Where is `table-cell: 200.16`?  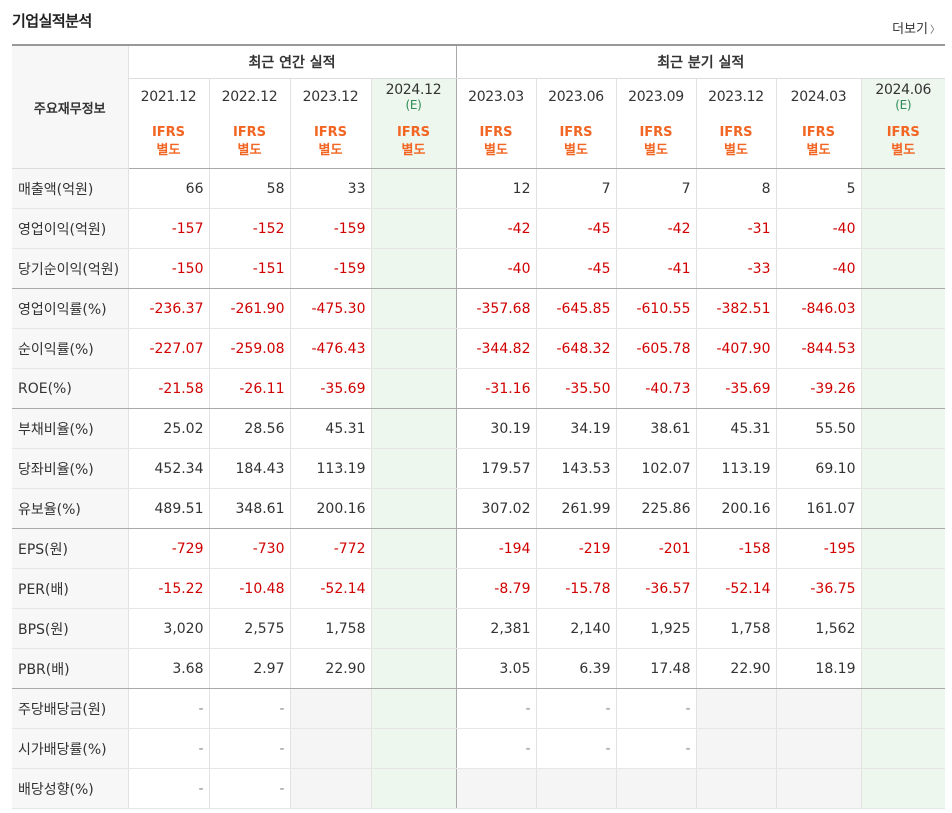
table-cell: 200.16 is located at coordinates (735, 508).